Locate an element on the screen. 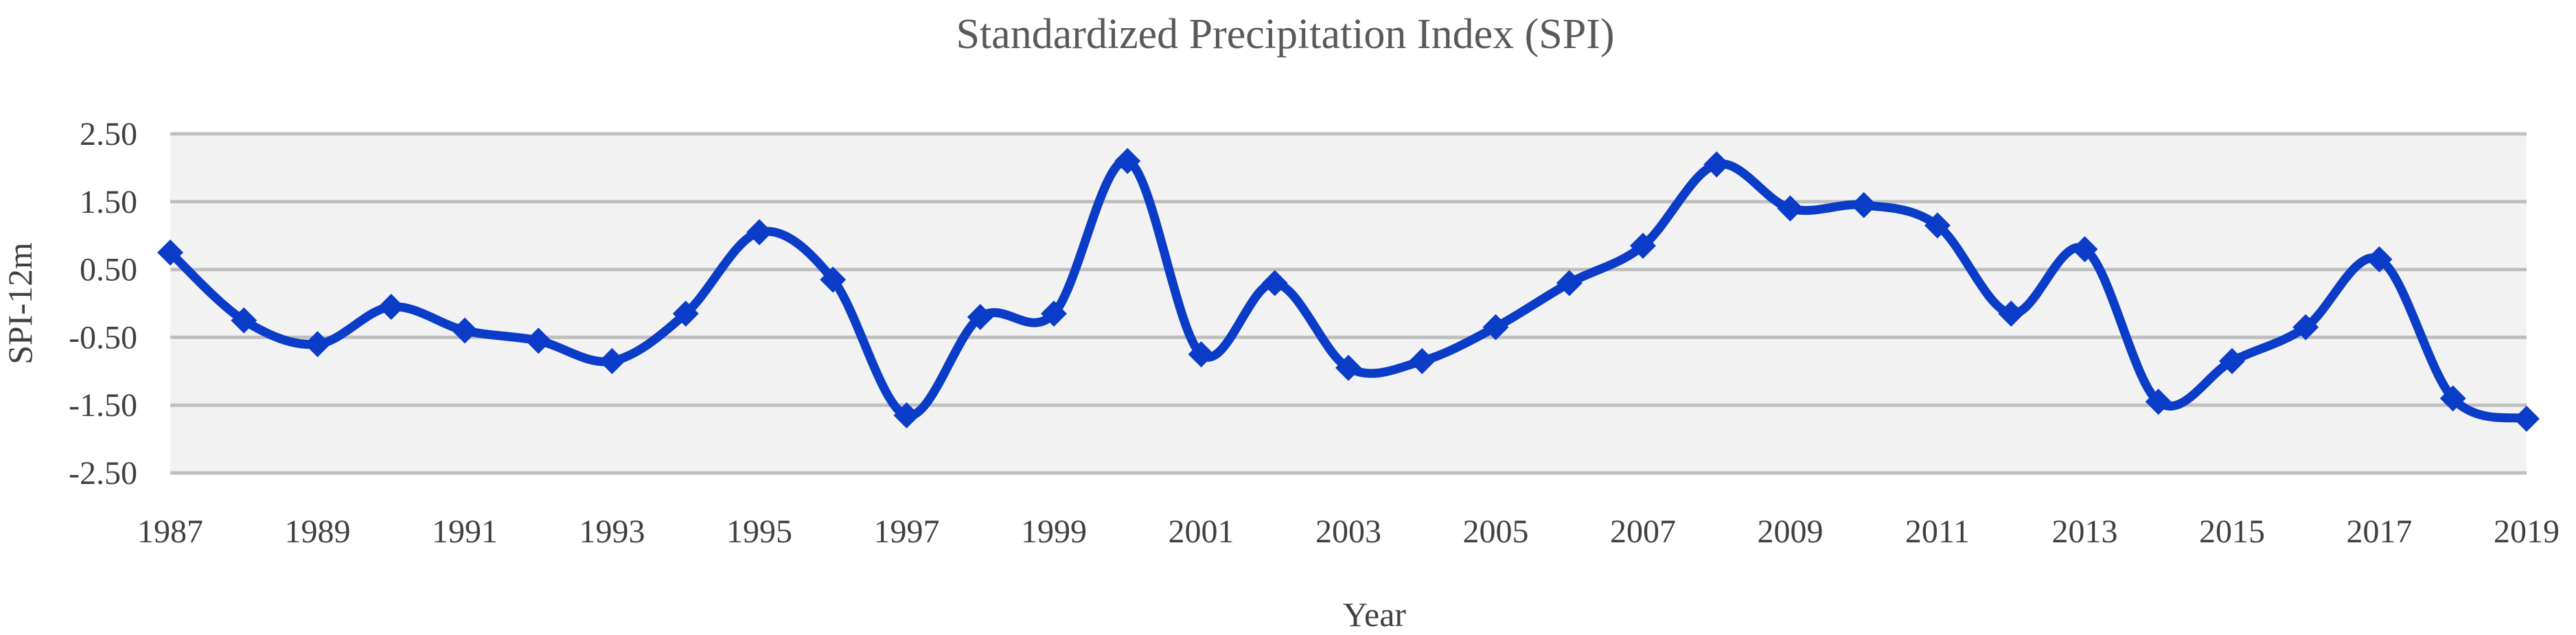 The width and height of the screenshot is (2576, 635). y-tick-label: 1.50 is located at coordinates (108, 202).